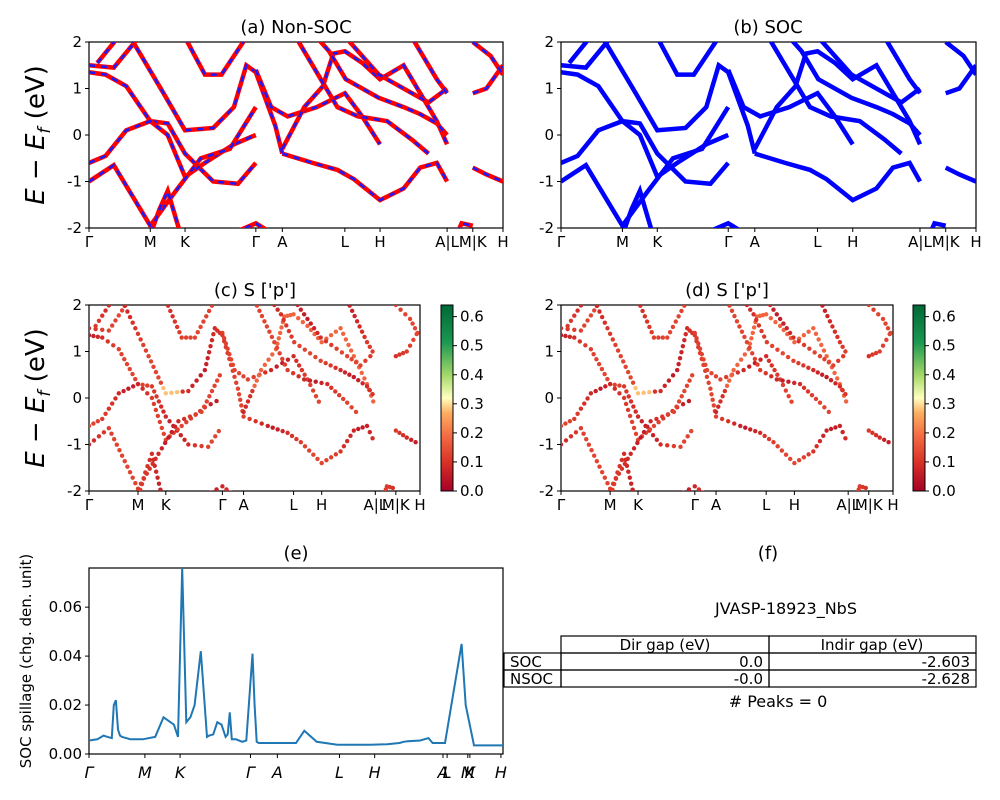 The height and width of the screenshot is (800, 1000). I want to click on ylabel-spillage: SOC spillage (chg. den. unit), so click(26, 661).